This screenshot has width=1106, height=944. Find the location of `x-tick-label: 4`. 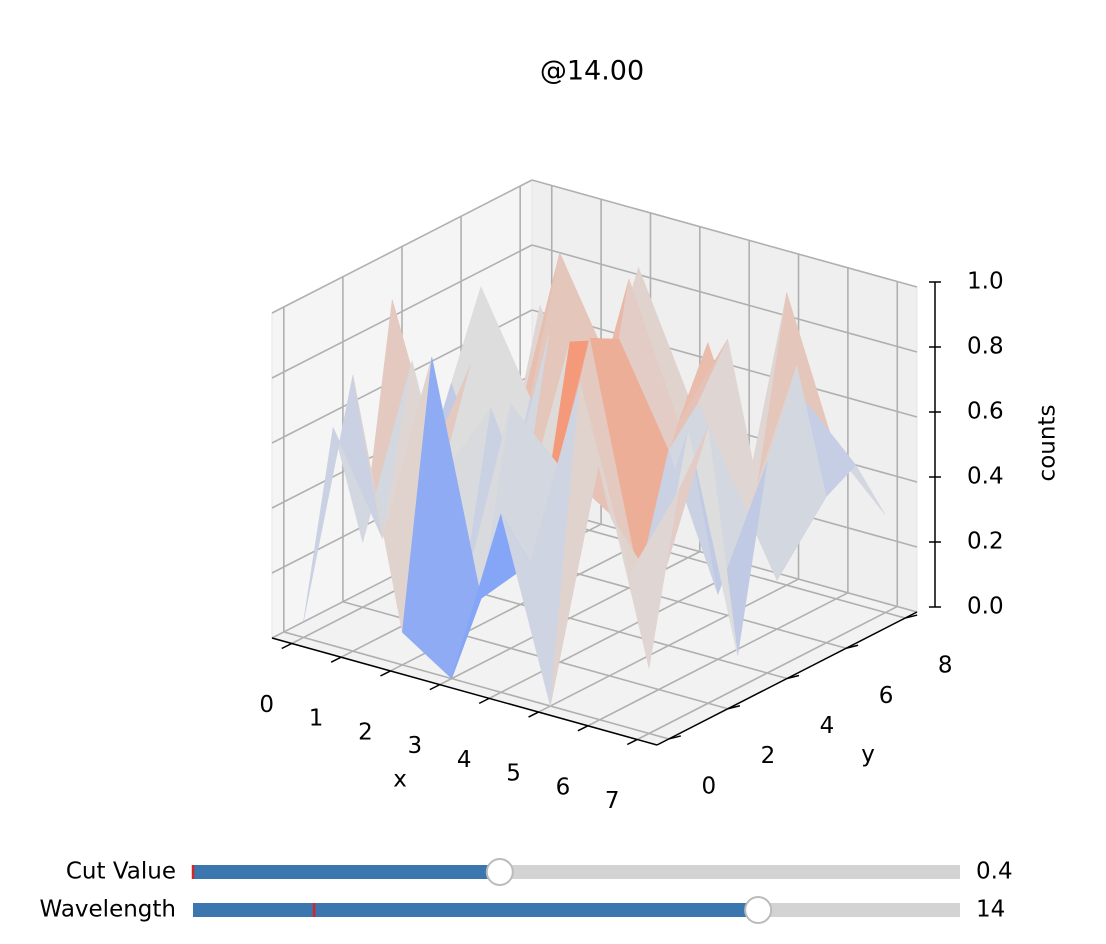

x-tick-label: 4 is located at coordinates (464, 760).